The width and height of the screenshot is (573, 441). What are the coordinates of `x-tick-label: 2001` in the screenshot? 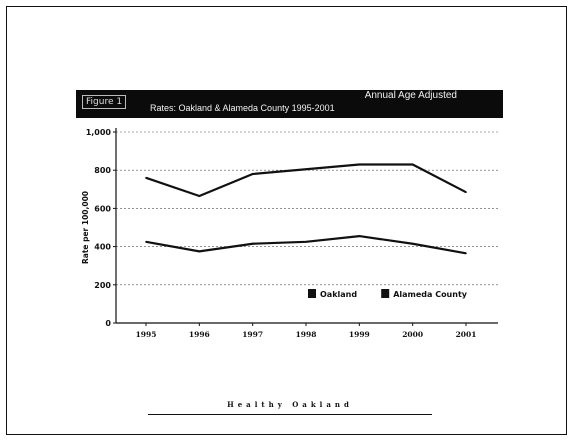 It's located at (466, 334).